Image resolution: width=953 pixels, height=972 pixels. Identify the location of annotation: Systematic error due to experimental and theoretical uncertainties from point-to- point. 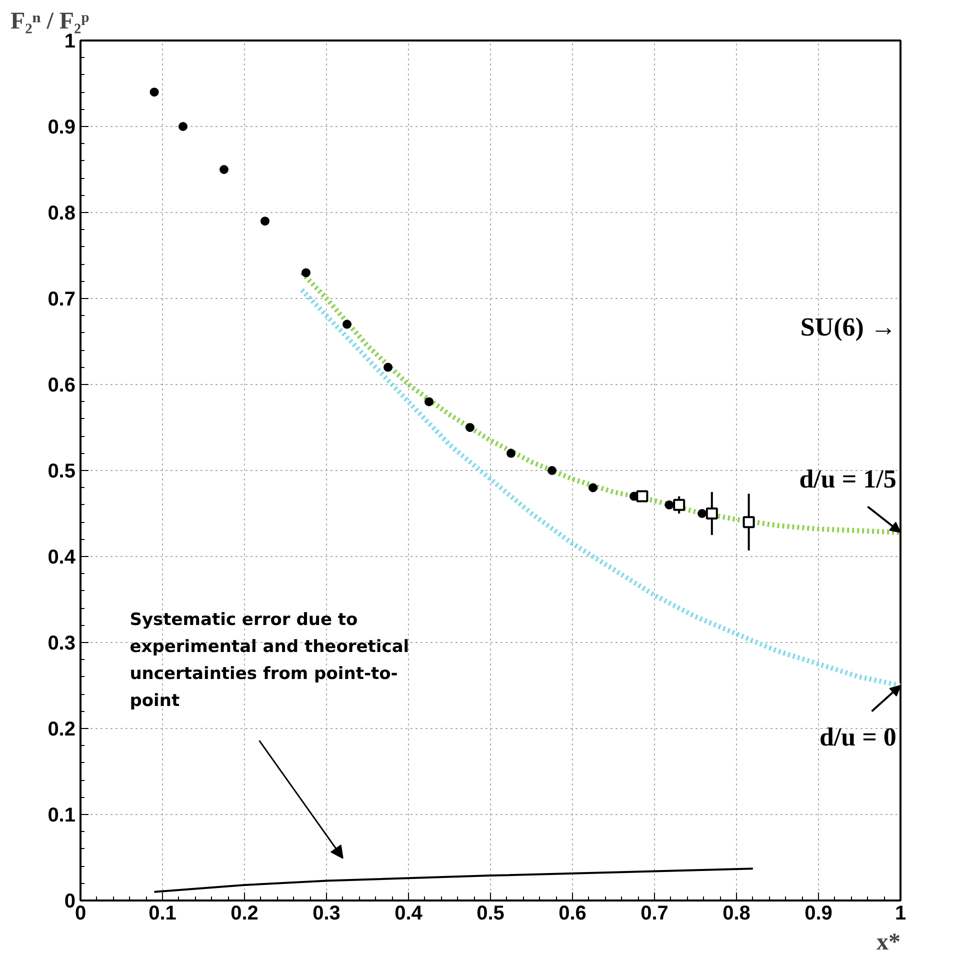
(270, 660).